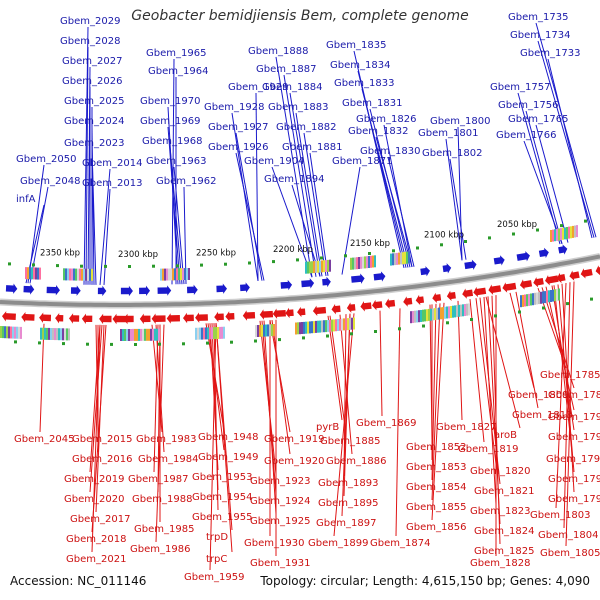 The height and width of the screenshot is (600, 600). I want to click on gene-label: Gbem_1904, so click(274, 161).